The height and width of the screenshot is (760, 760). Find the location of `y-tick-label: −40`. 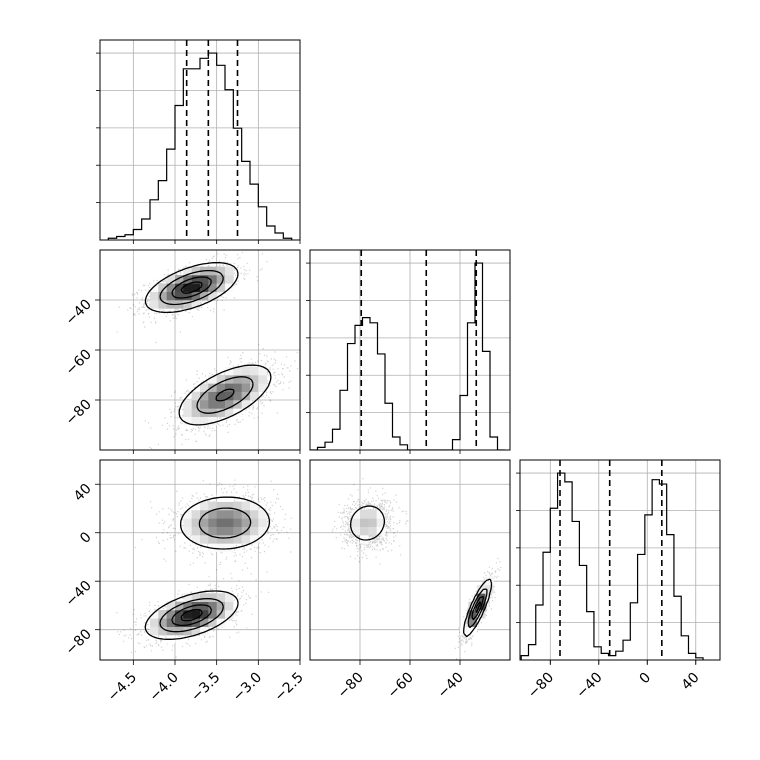

y-tick-label: −40 is located at coordinates (79, 313).